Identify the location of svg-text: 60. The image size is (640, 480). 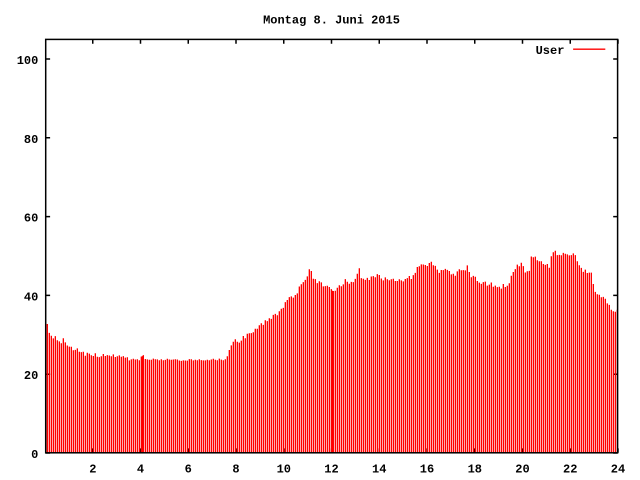
(31, 219).